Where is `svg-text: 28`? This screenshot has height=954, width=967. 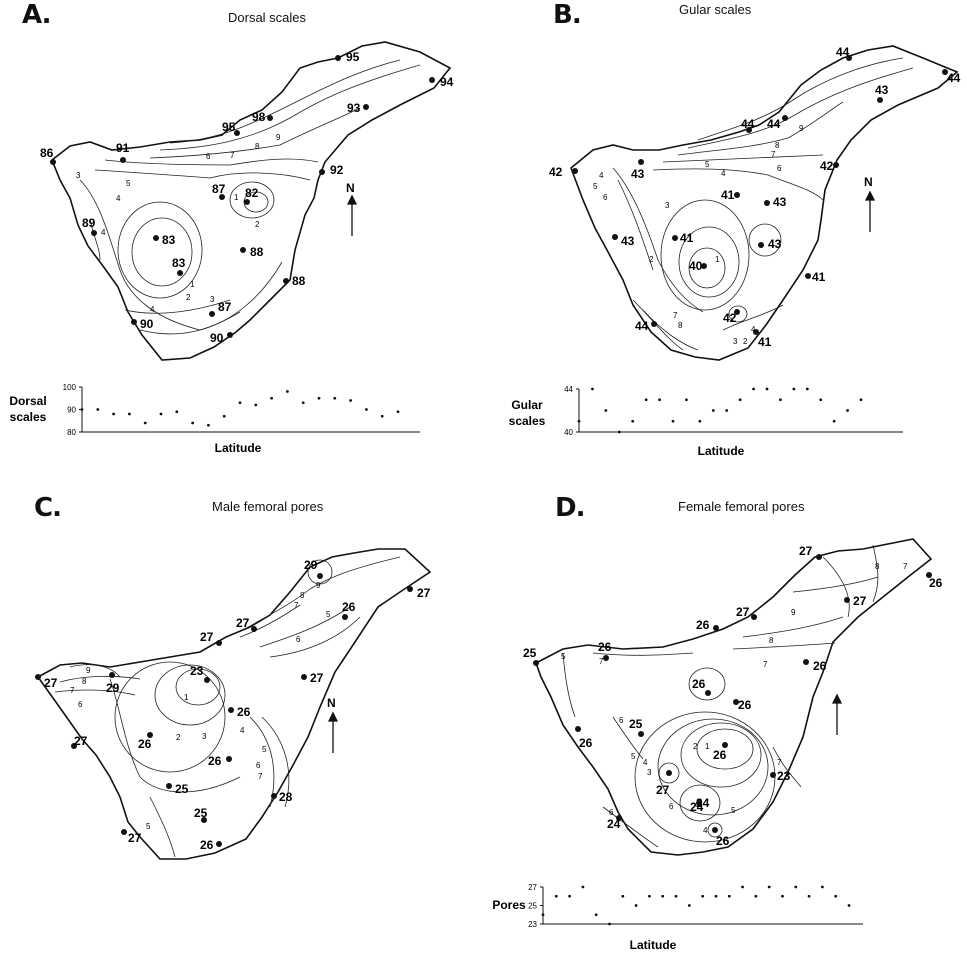
svg-text: 28 is located at coordinates (286, 797).